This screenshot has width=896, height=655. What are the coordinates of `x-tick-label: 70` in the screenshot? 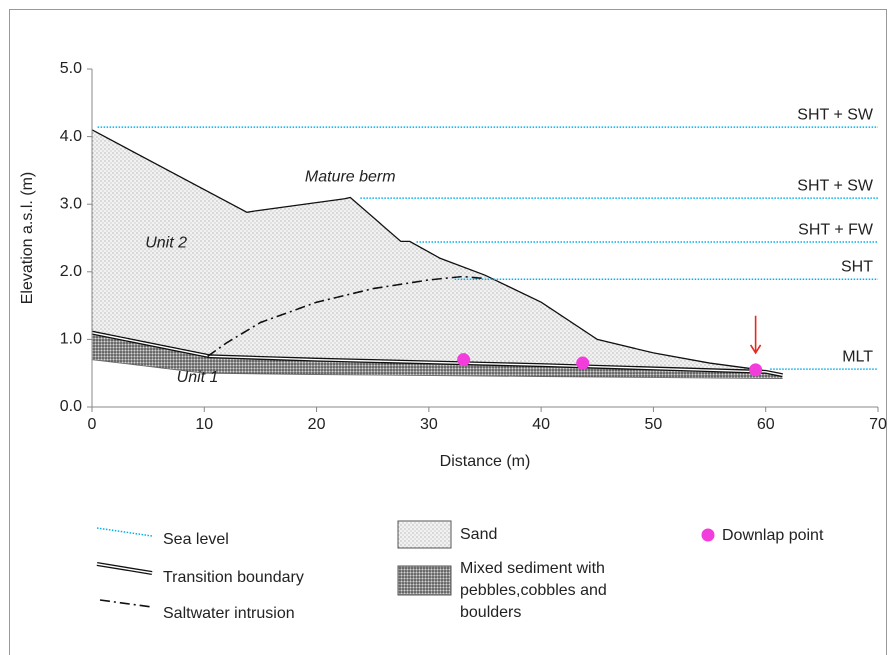 It's located at (878, 424).